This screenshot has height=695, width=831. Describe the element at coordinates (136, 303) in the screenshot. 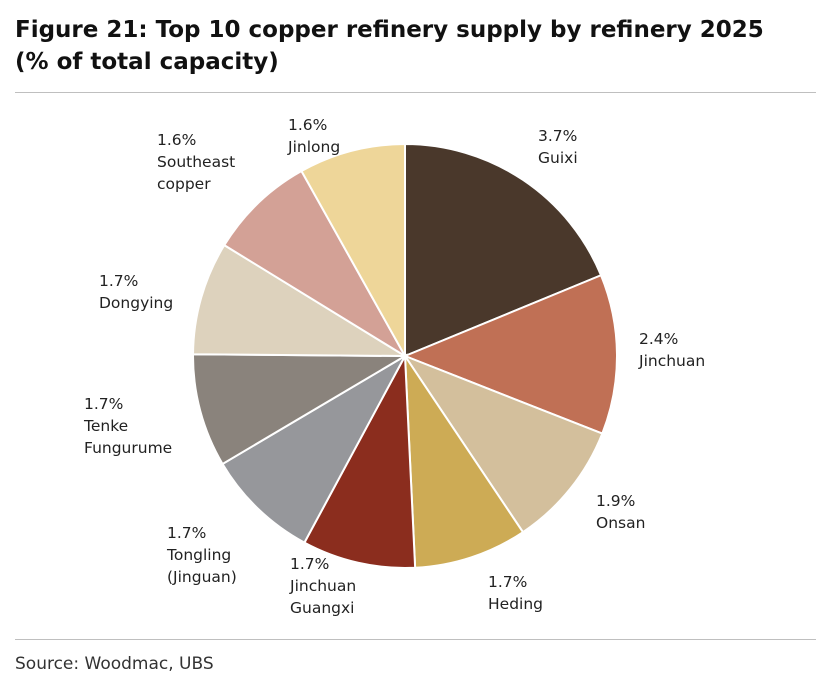

I see `slice-name-label: Dongying` at that location.